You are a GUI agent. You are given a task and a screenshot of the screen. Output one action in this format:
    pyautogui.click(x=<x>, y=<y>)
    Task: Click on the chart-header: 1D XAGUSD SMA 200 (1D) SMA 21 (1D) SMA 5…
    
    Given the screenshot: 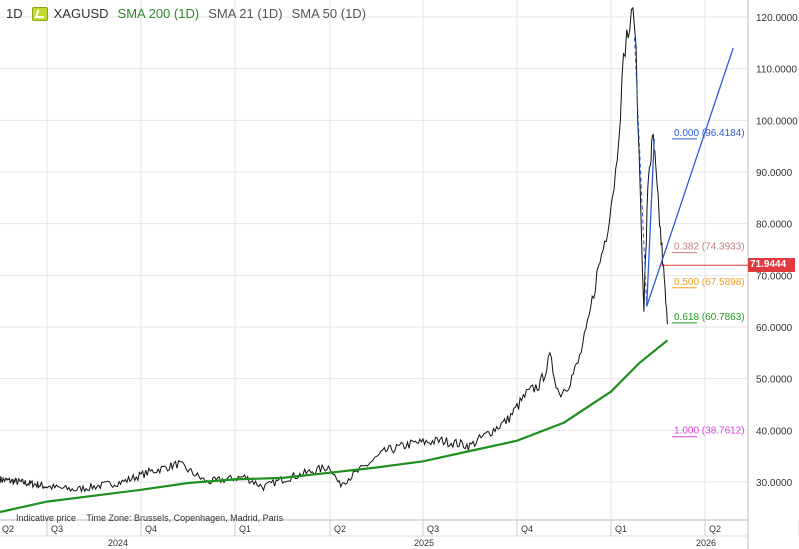 What is the action you would take?
    pyautogui.click(x=190, y=13)
    